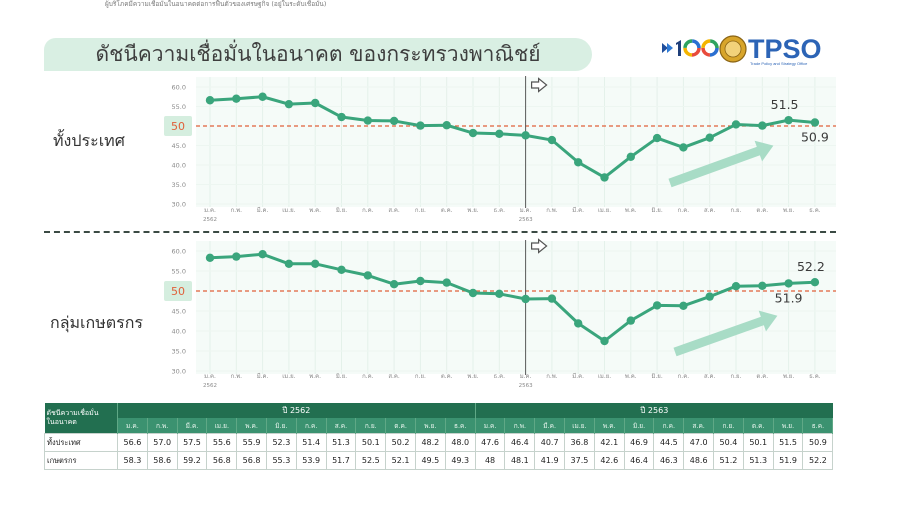 This screenshot has height=526, width=900. I want to click on table-cell: 48.1, so click(520, 460).